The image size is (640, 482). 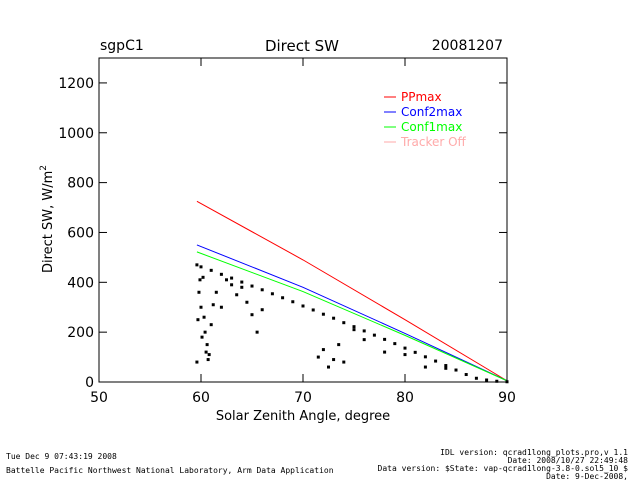 I want to click on idl-version: IDL version: qcrad1long_plots.pro,v 1.1, so click(x=534, y=452).